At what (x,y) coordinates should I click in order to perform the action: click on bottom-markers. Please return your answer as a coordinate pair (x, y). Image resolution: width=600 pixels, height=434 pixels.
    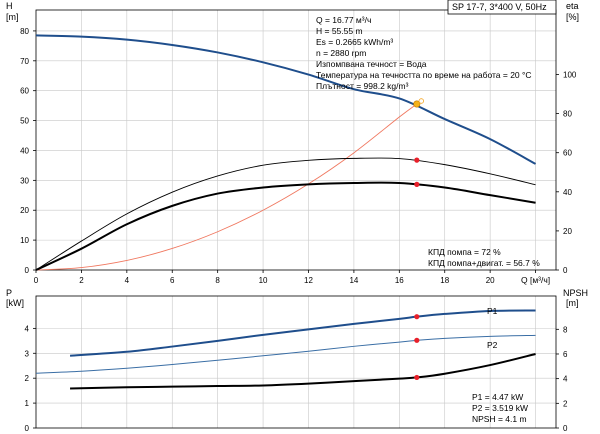
    Looking at the image, I should click on (417, 347).